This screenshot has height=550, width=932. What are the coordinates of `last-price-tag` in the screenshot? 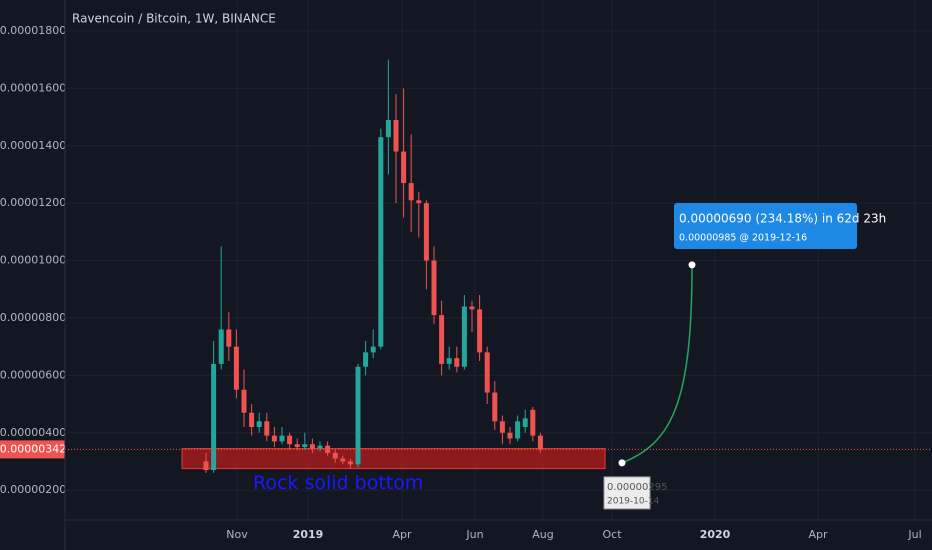 It's located at (32, 449).